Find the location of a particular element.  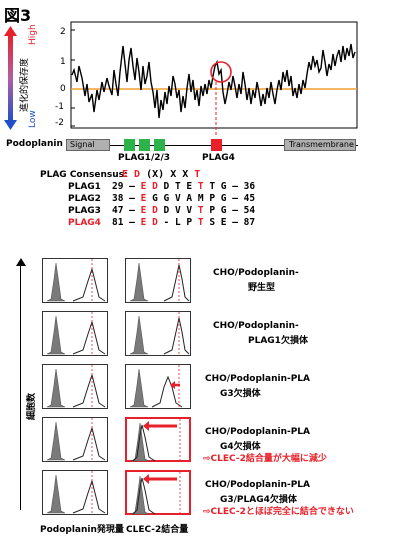

flow-y-arrowhead is located at coordinates (21, 262).